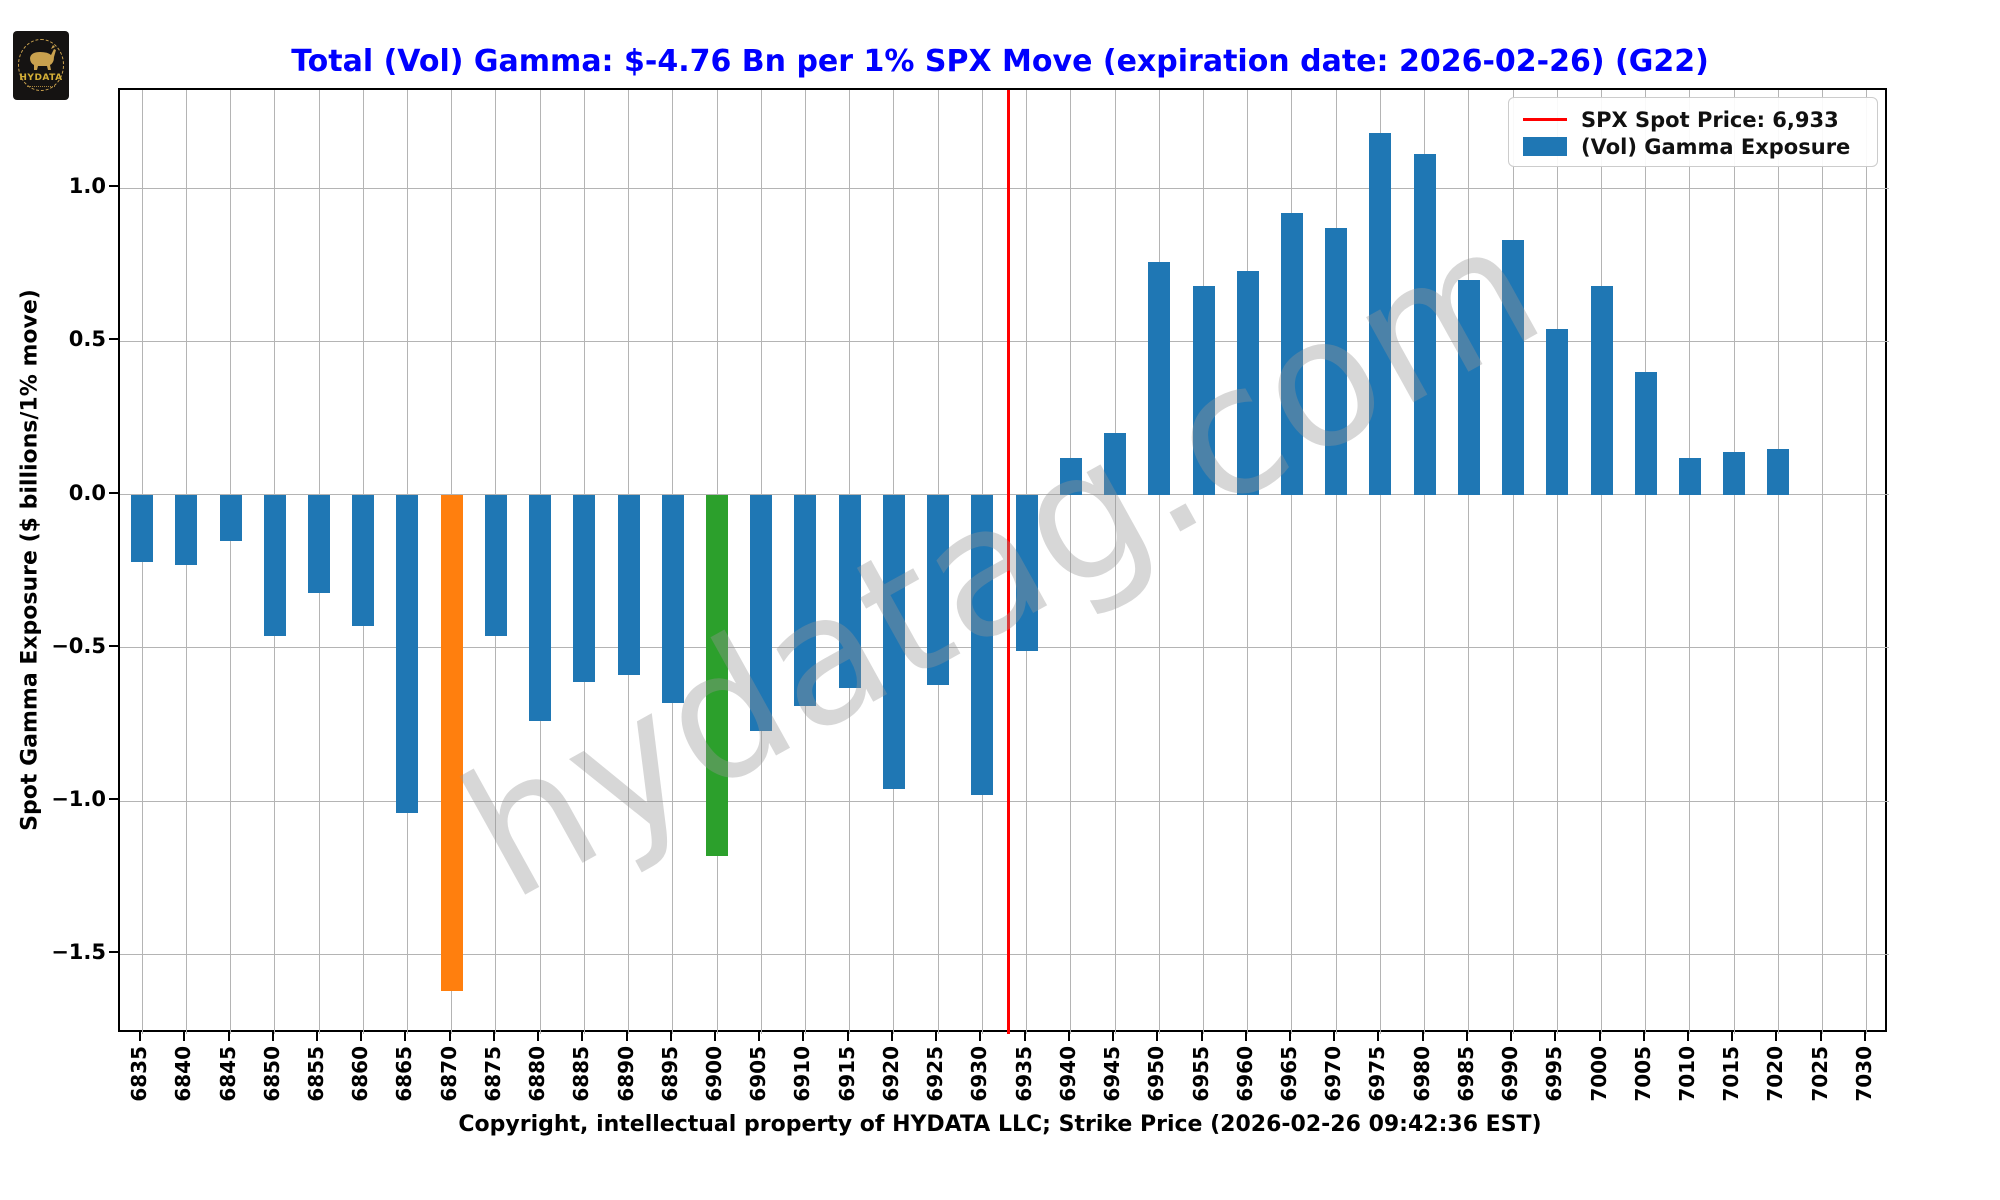  I want to click on y-tick-label: 0.5, so click(87, 339).